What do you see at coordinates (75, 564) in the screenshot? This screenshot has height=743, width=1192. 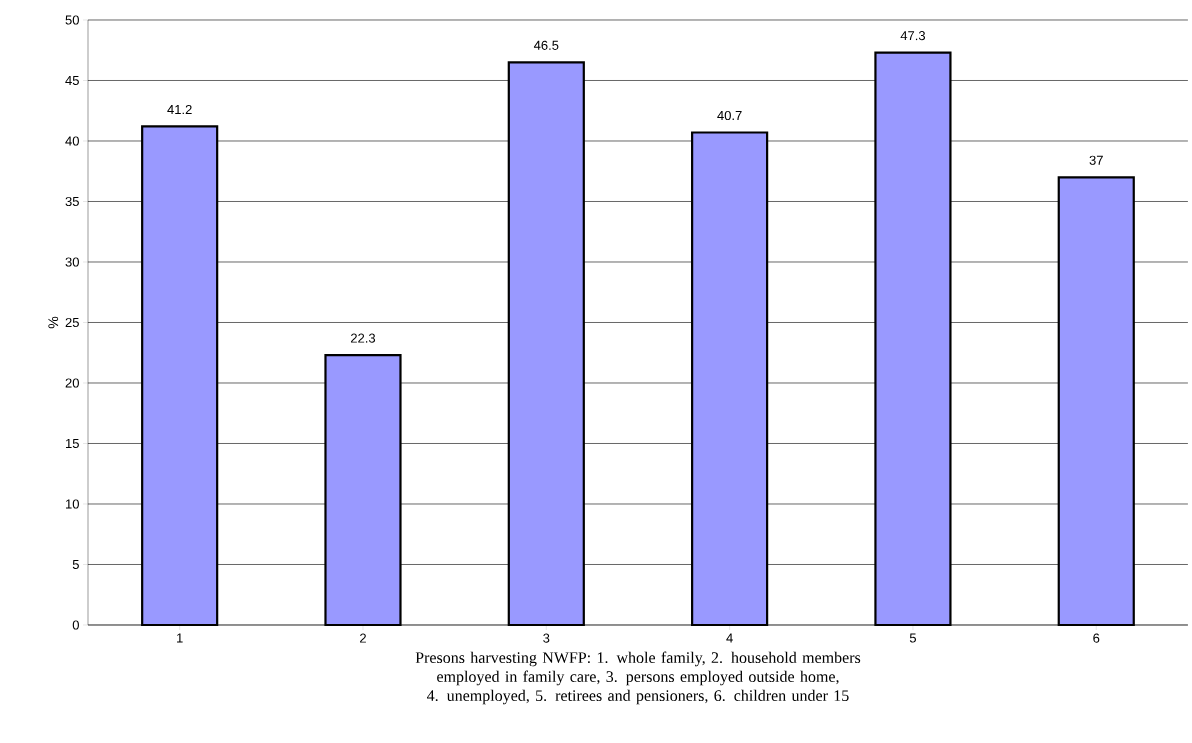 I see `y-tick-label: 5` at bounding box center [75, 564].